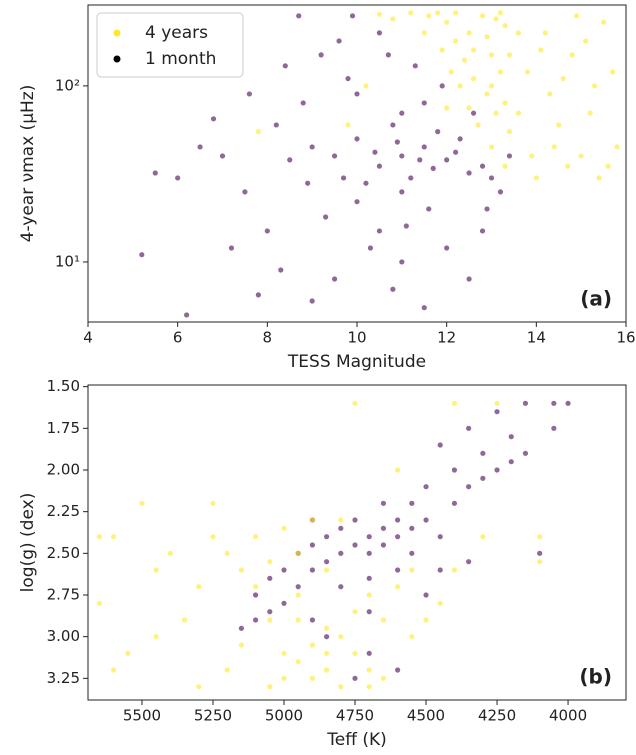 The width and height of the screenshot is (636, 755). What do you see at coordinates (284, 716) in the screenshot?
I see `x-tick-label: 5000` at bounding box center [284, 716].